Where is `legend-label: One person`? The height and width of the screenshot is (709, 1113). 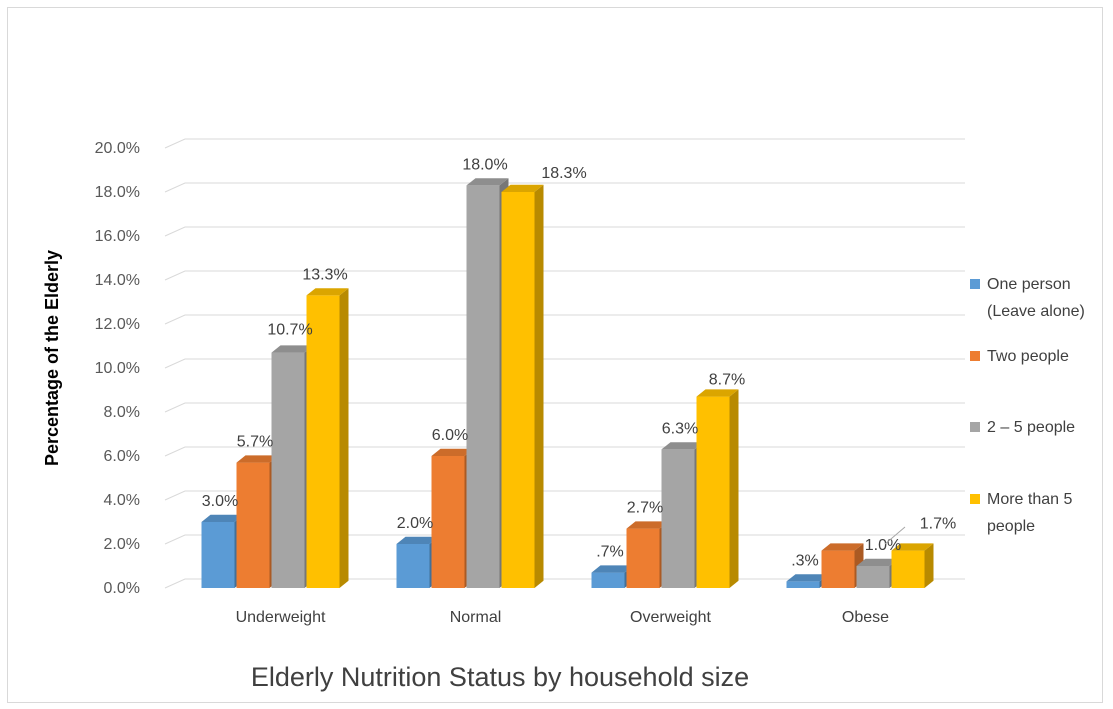 legend-label: One person is located at coordinates (1029, 284).